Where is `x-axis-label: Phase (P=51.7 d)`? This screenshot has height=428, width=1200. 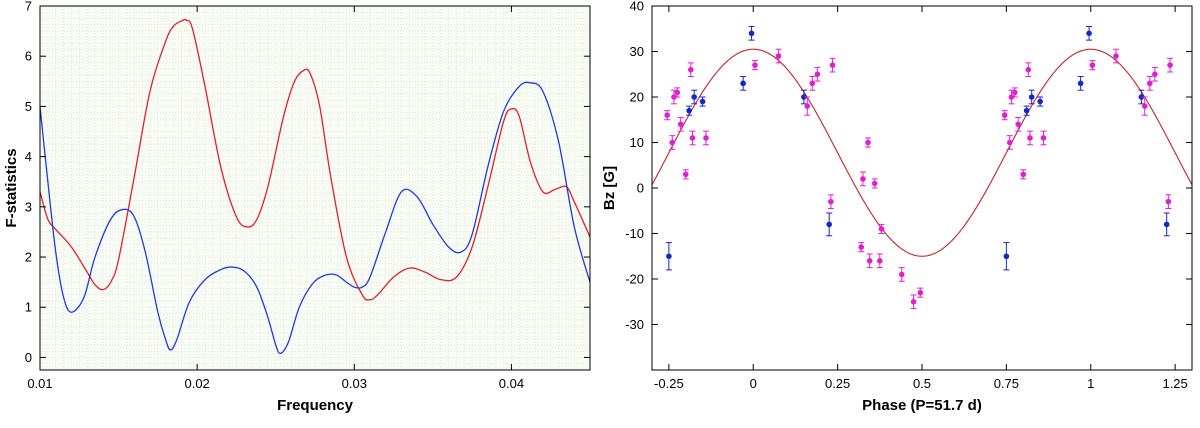 x-axis-label: Phase (P=51.7 d) is located at coordinates (922, 405).